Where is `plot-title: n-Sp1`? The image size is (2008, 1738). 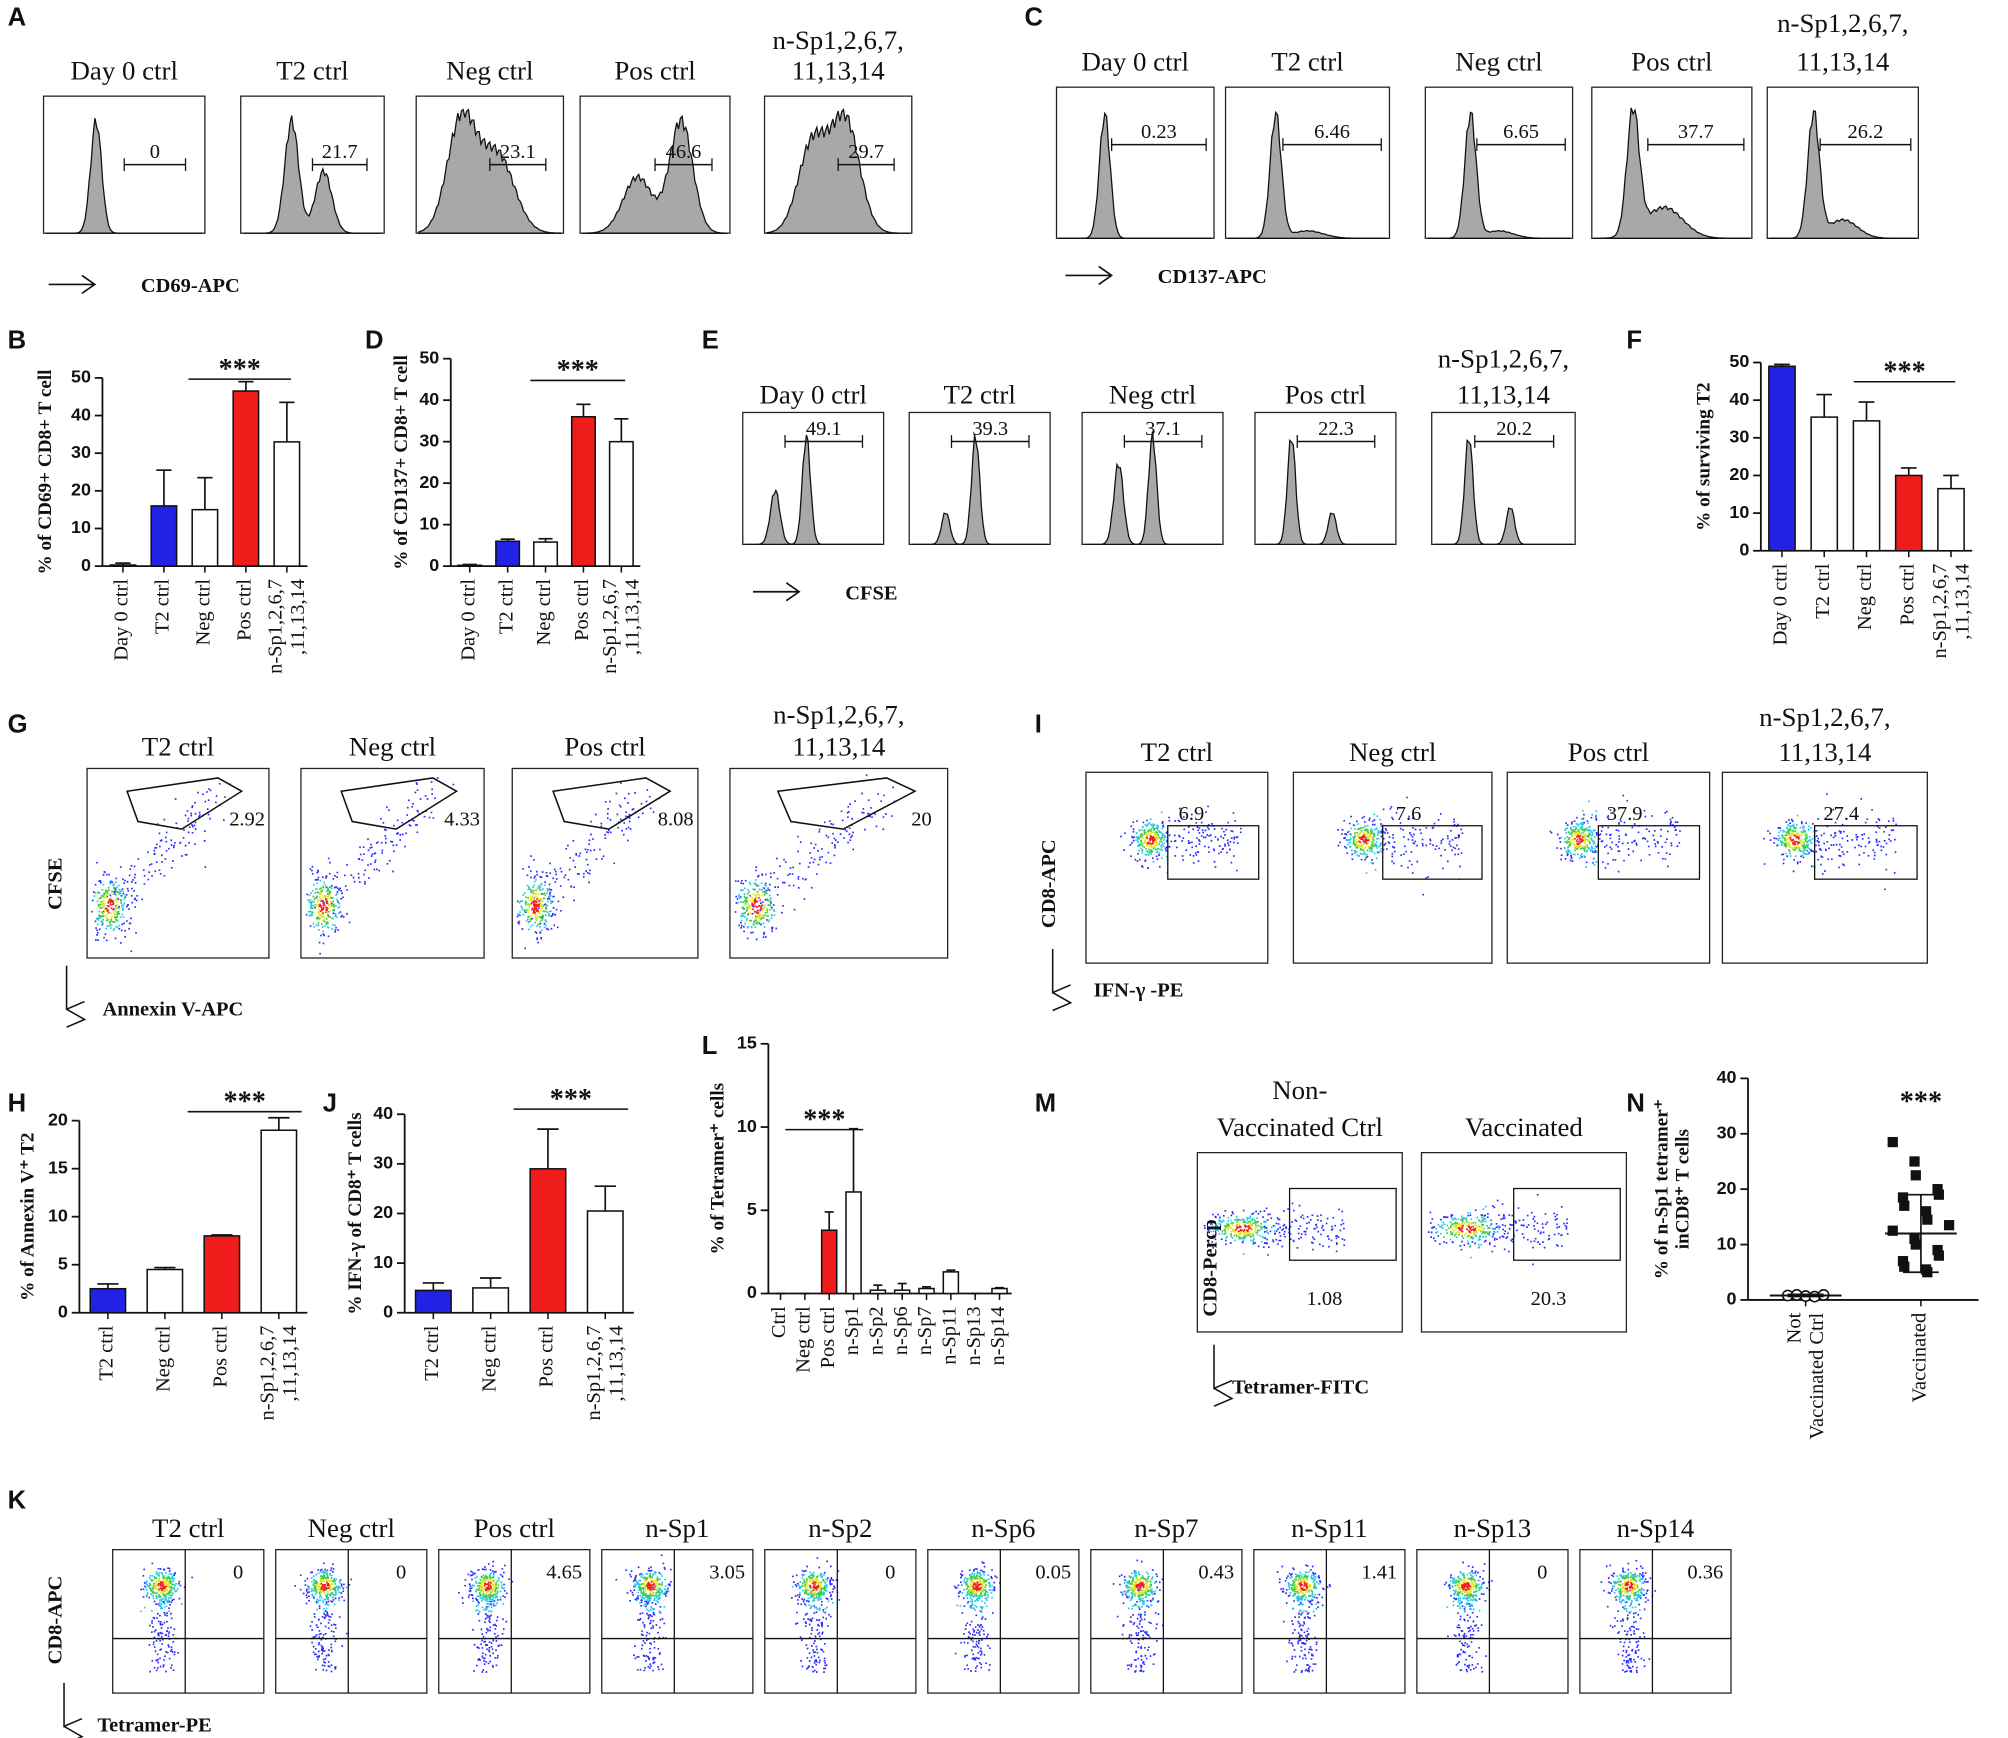 plot-title: n-Sp1 is located at coordinates (677, 1528).